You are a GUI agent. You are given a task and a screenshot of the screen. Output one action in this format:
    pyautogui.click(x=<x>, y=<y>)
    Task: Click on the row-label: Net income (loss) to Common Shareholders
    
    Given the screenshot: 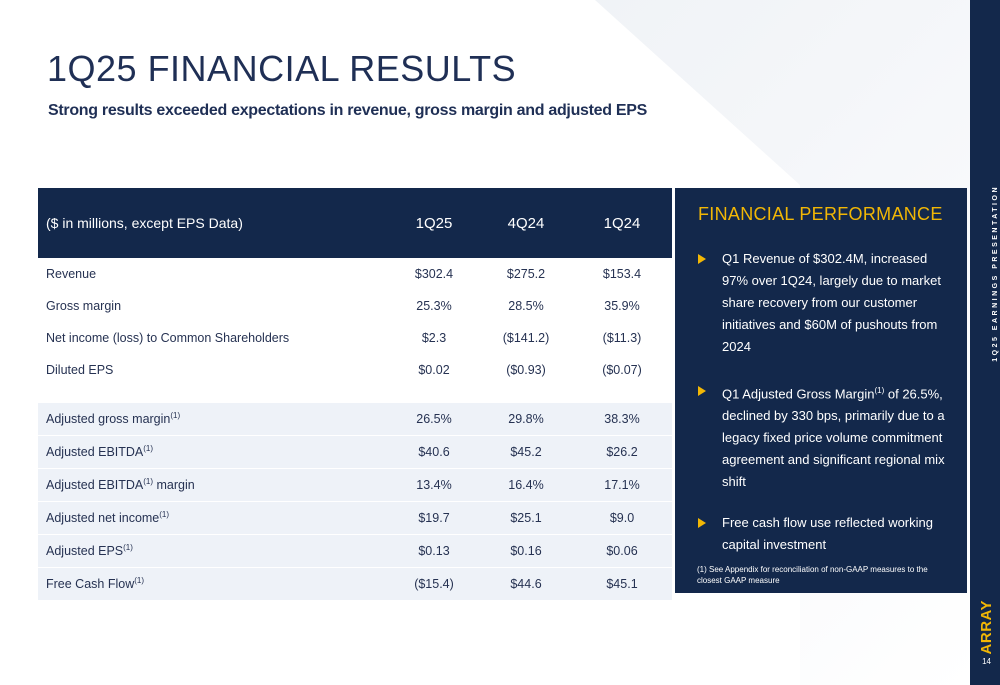 What is the action you would take?
    pyautogui.click(x=168, y=338)
    